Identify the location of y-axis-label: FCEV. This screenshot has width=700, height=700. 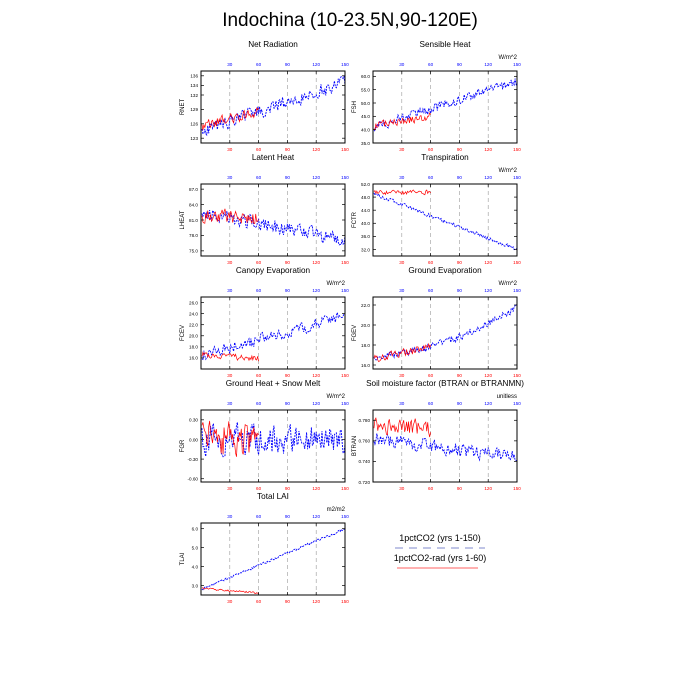
(183, 333).